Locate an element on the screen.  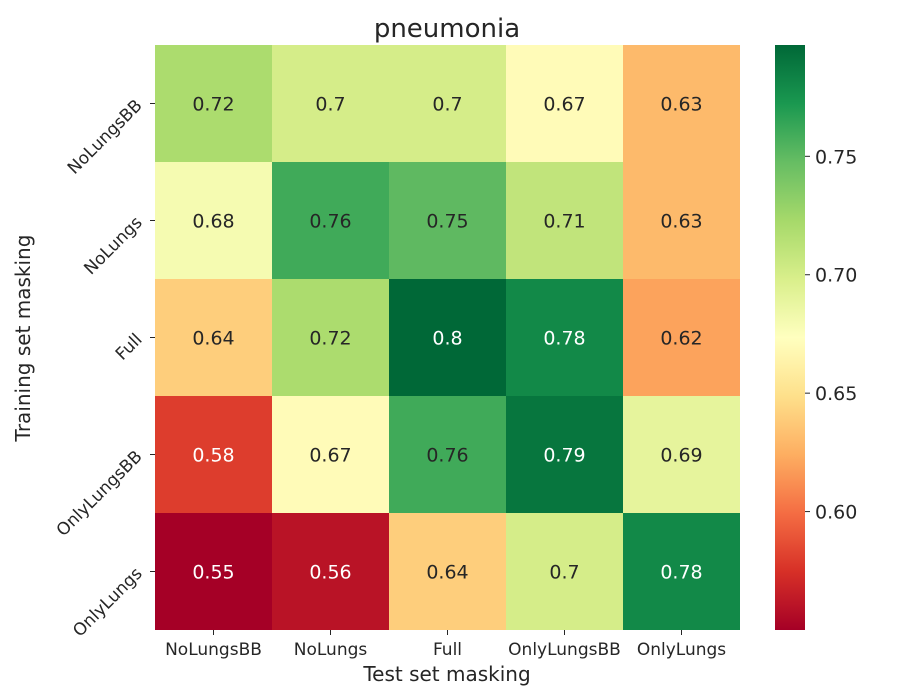
cell-value-label-0-3: 0.67 is located at coordinates (564, 105).